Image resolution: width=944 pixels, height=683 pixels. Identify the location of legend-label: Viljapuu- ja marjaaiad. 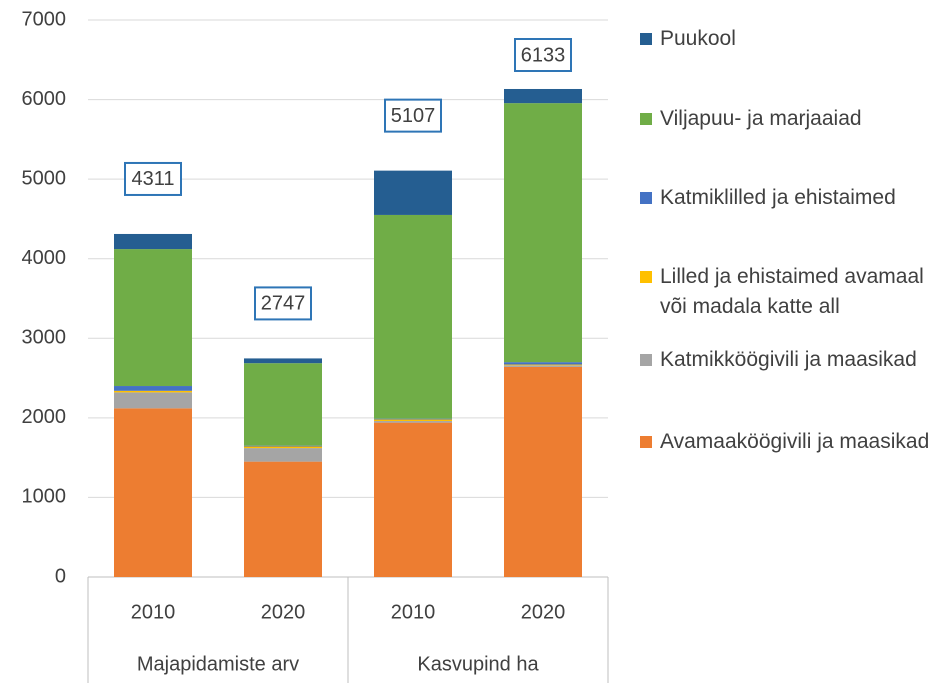
(761, 118).